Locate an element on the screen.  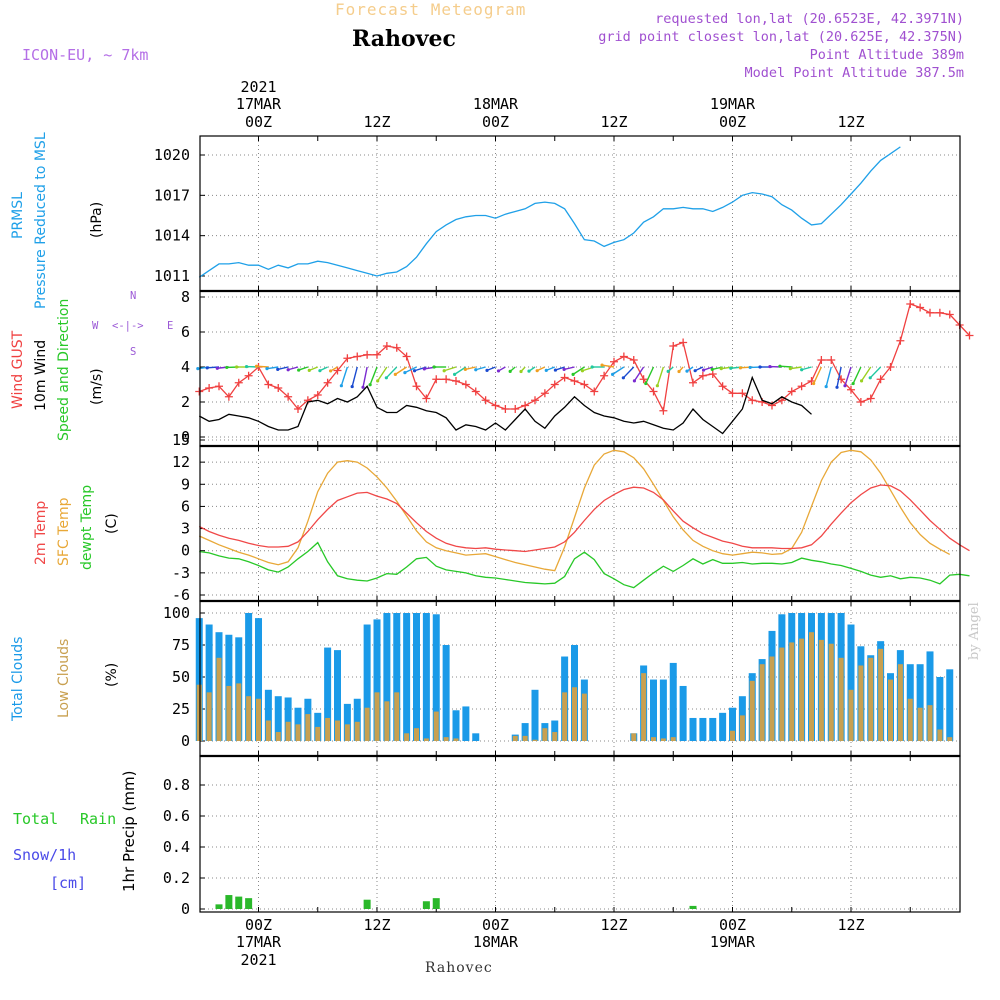
y-tick-label: 12 is located at coordinates (181, 462).